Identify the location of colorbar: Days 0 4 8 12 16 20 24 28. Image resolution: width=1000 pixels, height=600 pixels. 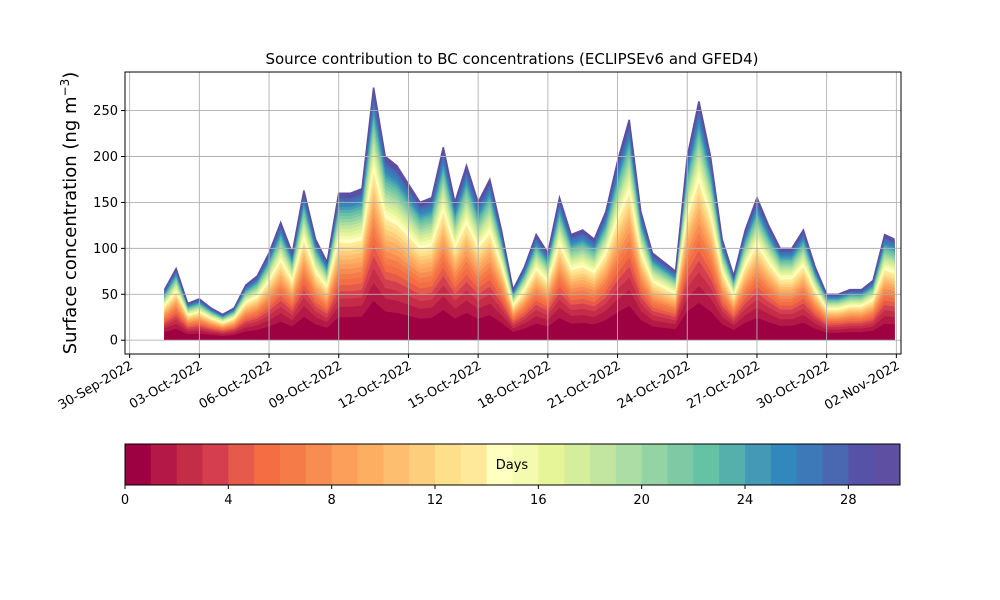
(511, 475).